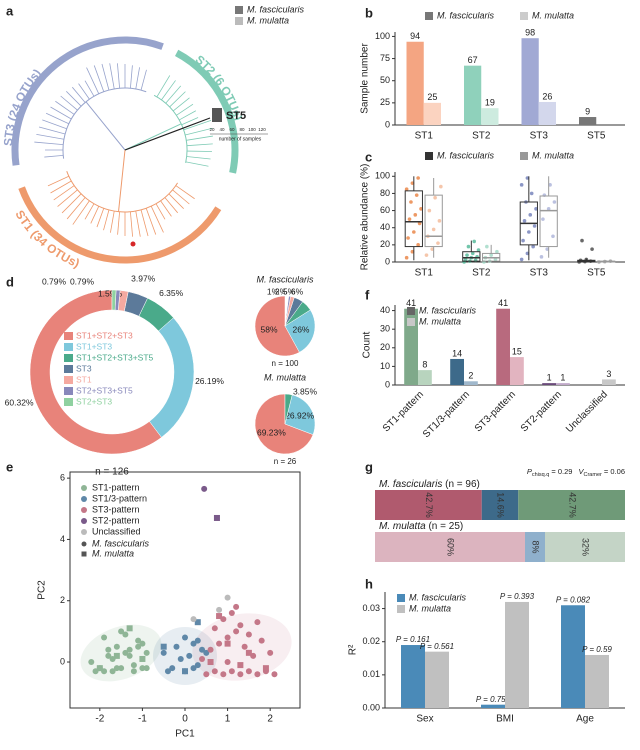 The width and height of the screenshot is (640, 750). Describe the element at coordinates (530, 33) in the screenshot. I see `value-label: 98` at that location.